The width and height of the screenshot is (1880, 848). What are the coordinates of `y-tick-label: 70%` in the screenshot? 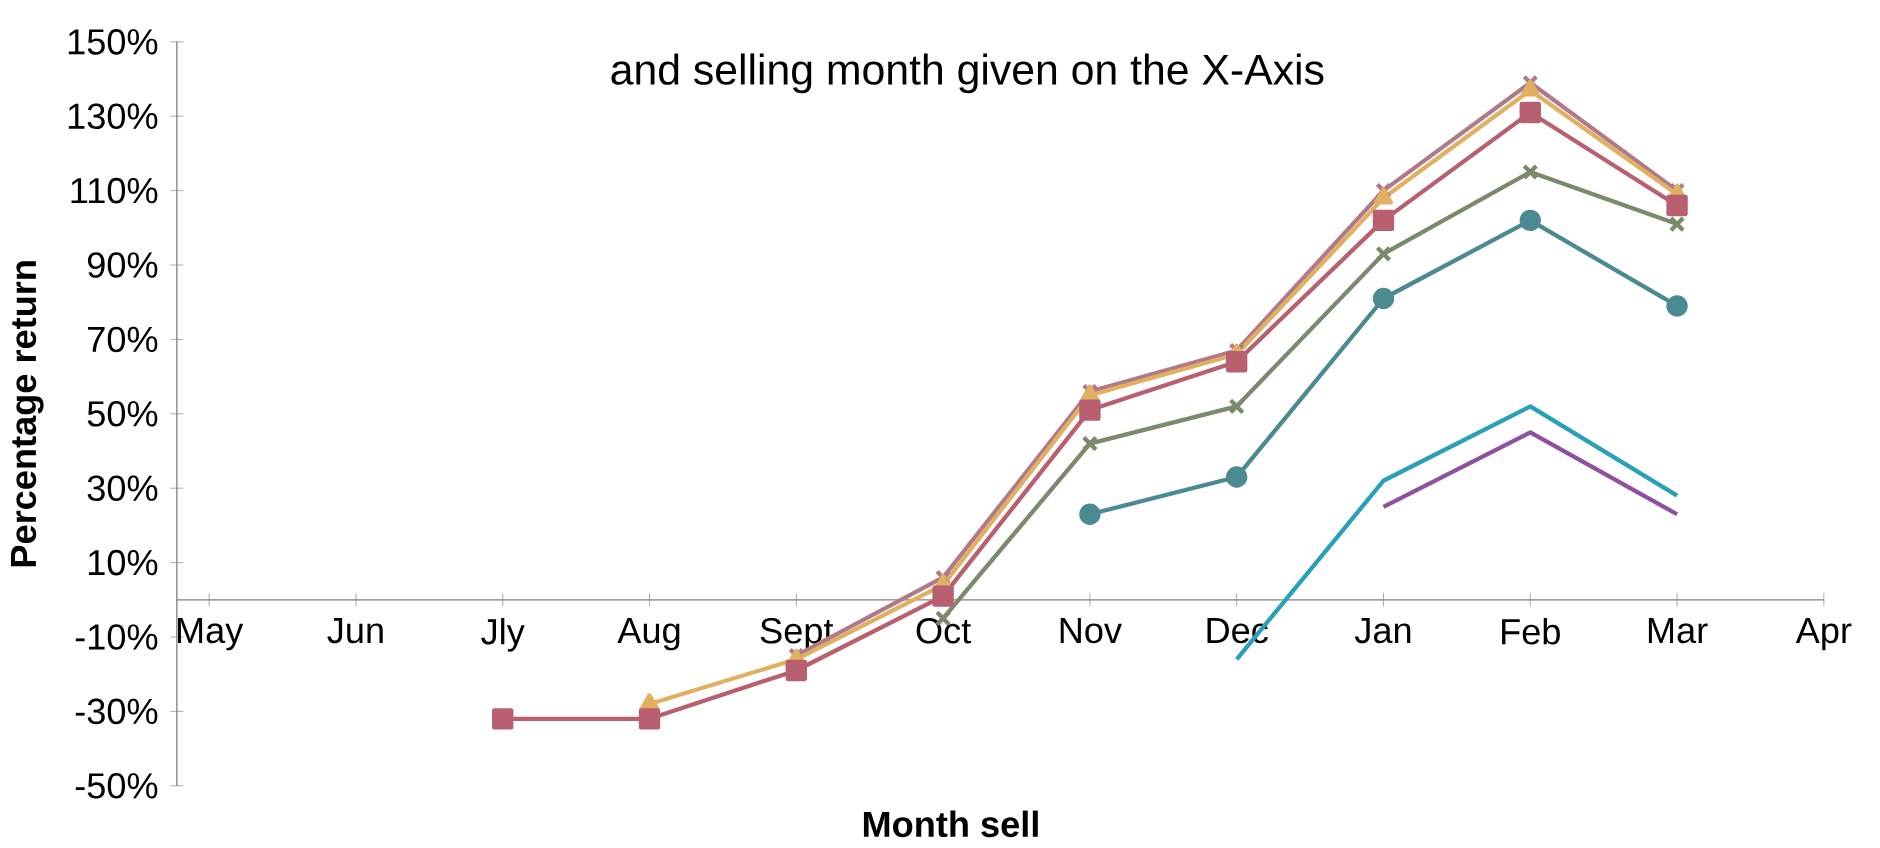 It's located at (123, 339).